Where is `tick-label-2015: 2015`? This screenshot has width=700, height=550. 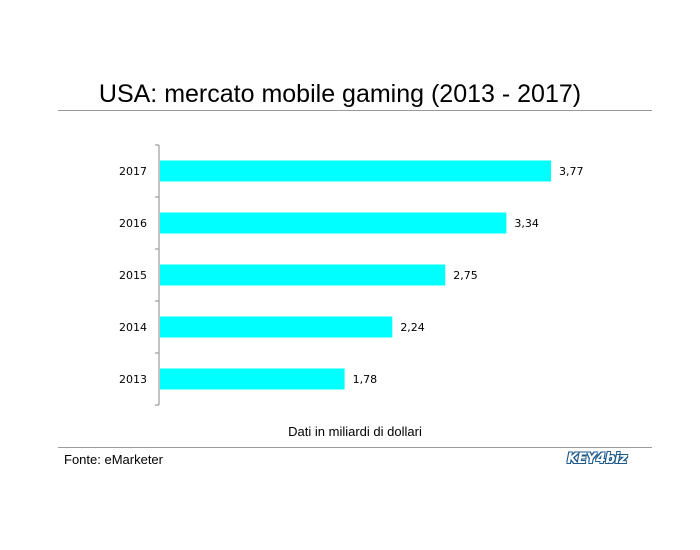 tick-label-2015: 2015 is located at coordinates (133, 275).